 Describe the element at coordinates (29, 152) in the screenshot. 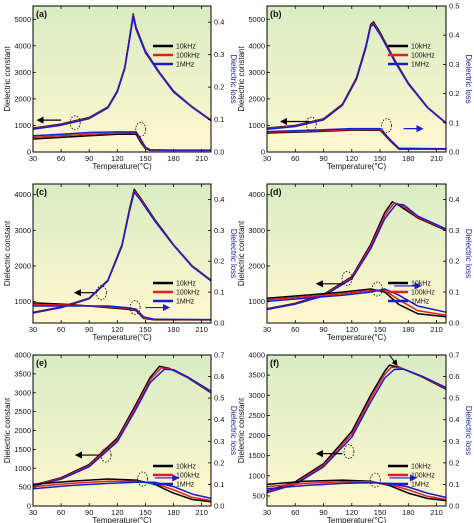

I see `y-tick-label: 0` at that location.